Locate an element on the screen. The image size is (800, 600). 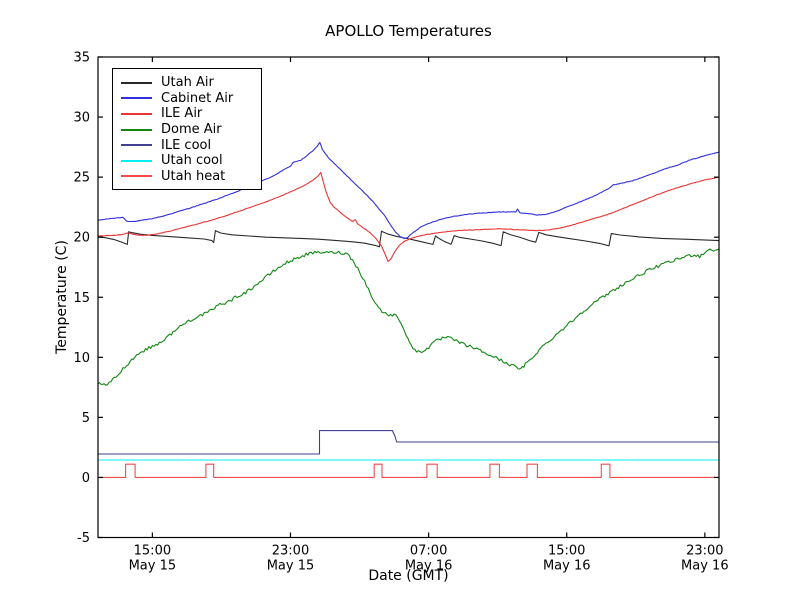
legend-item: ILE cool is located at coordinates (187, 145).